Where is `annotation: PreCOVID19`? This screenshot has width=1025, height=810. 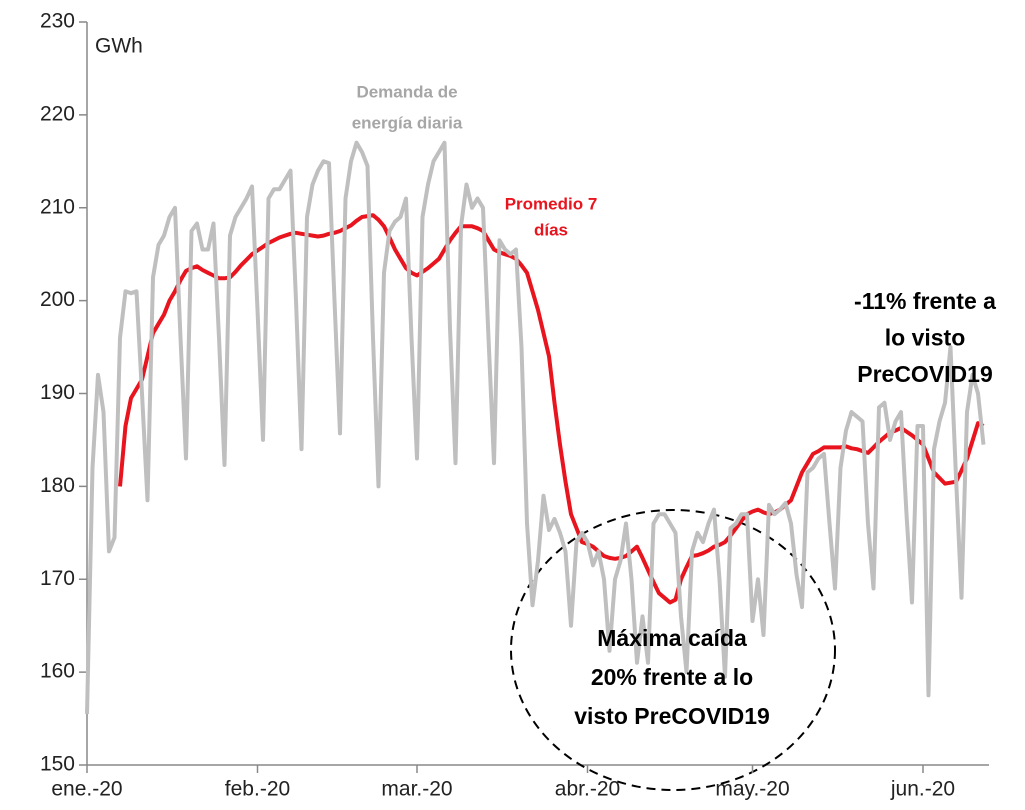
annotation: PreCOVID19 is located at coordinates (925, 374).